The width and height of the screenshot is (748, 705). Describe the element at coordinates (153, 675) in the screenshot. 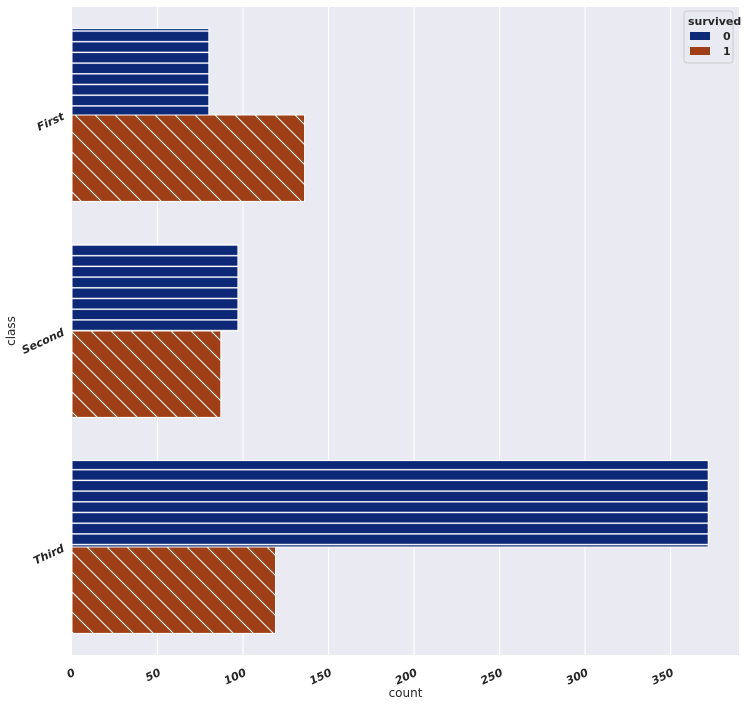

I see `x-tick-label: 50` at that location.